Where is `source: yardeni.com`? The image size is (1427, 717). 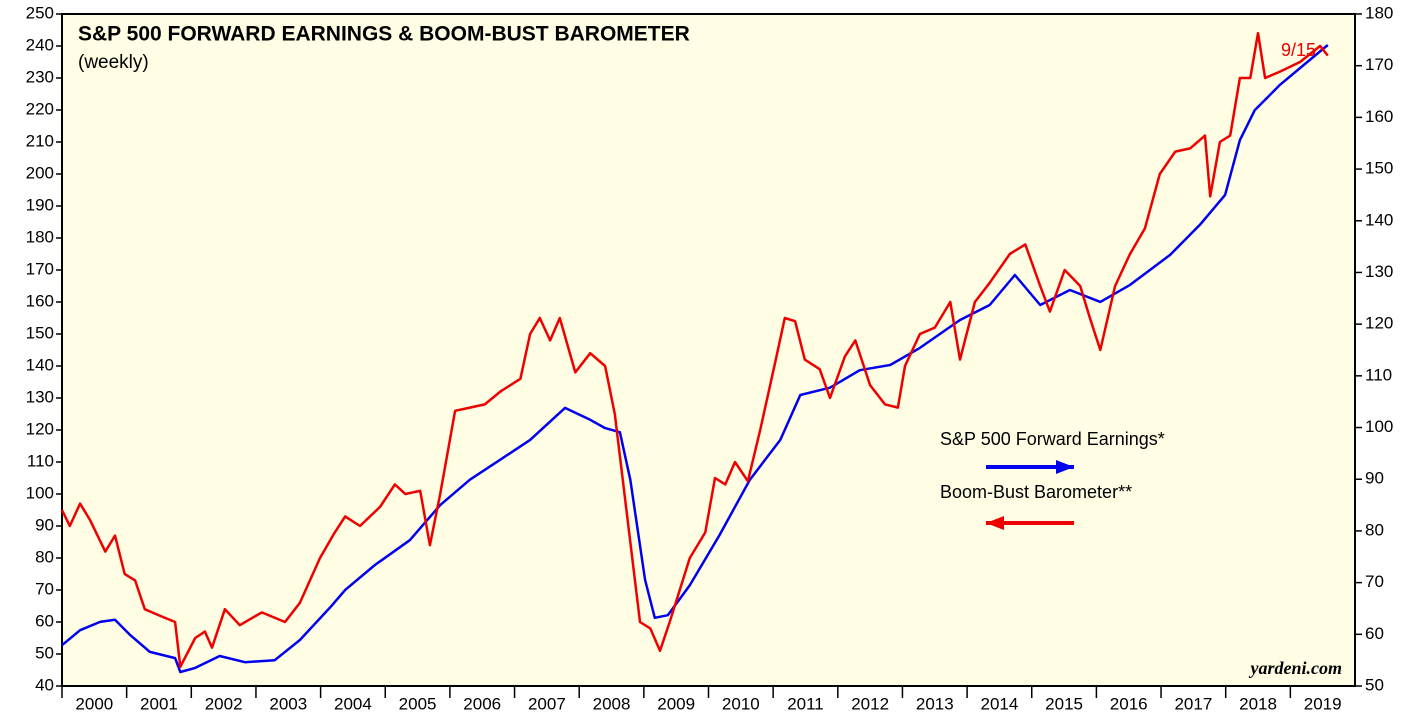 source: yardeni.com is located at coordinates (1296, 668).